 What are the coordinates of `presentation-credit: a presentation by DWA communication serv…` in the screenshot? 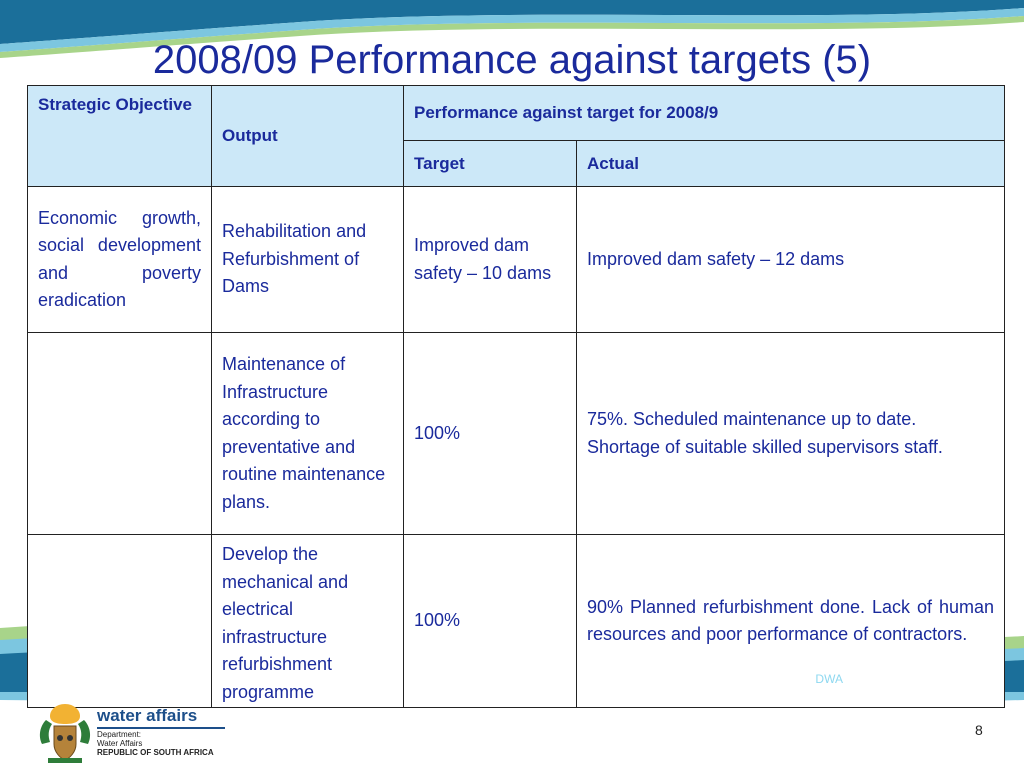 It's located at (847, 679).